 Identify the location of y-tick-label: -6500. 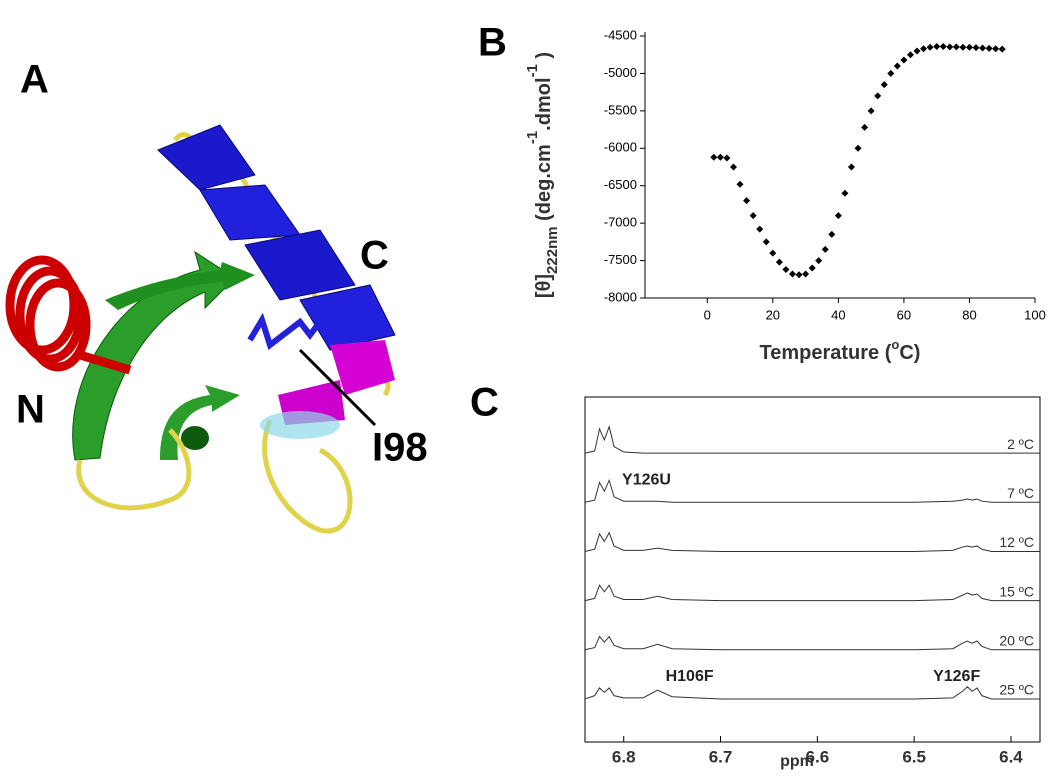
(620, 184).